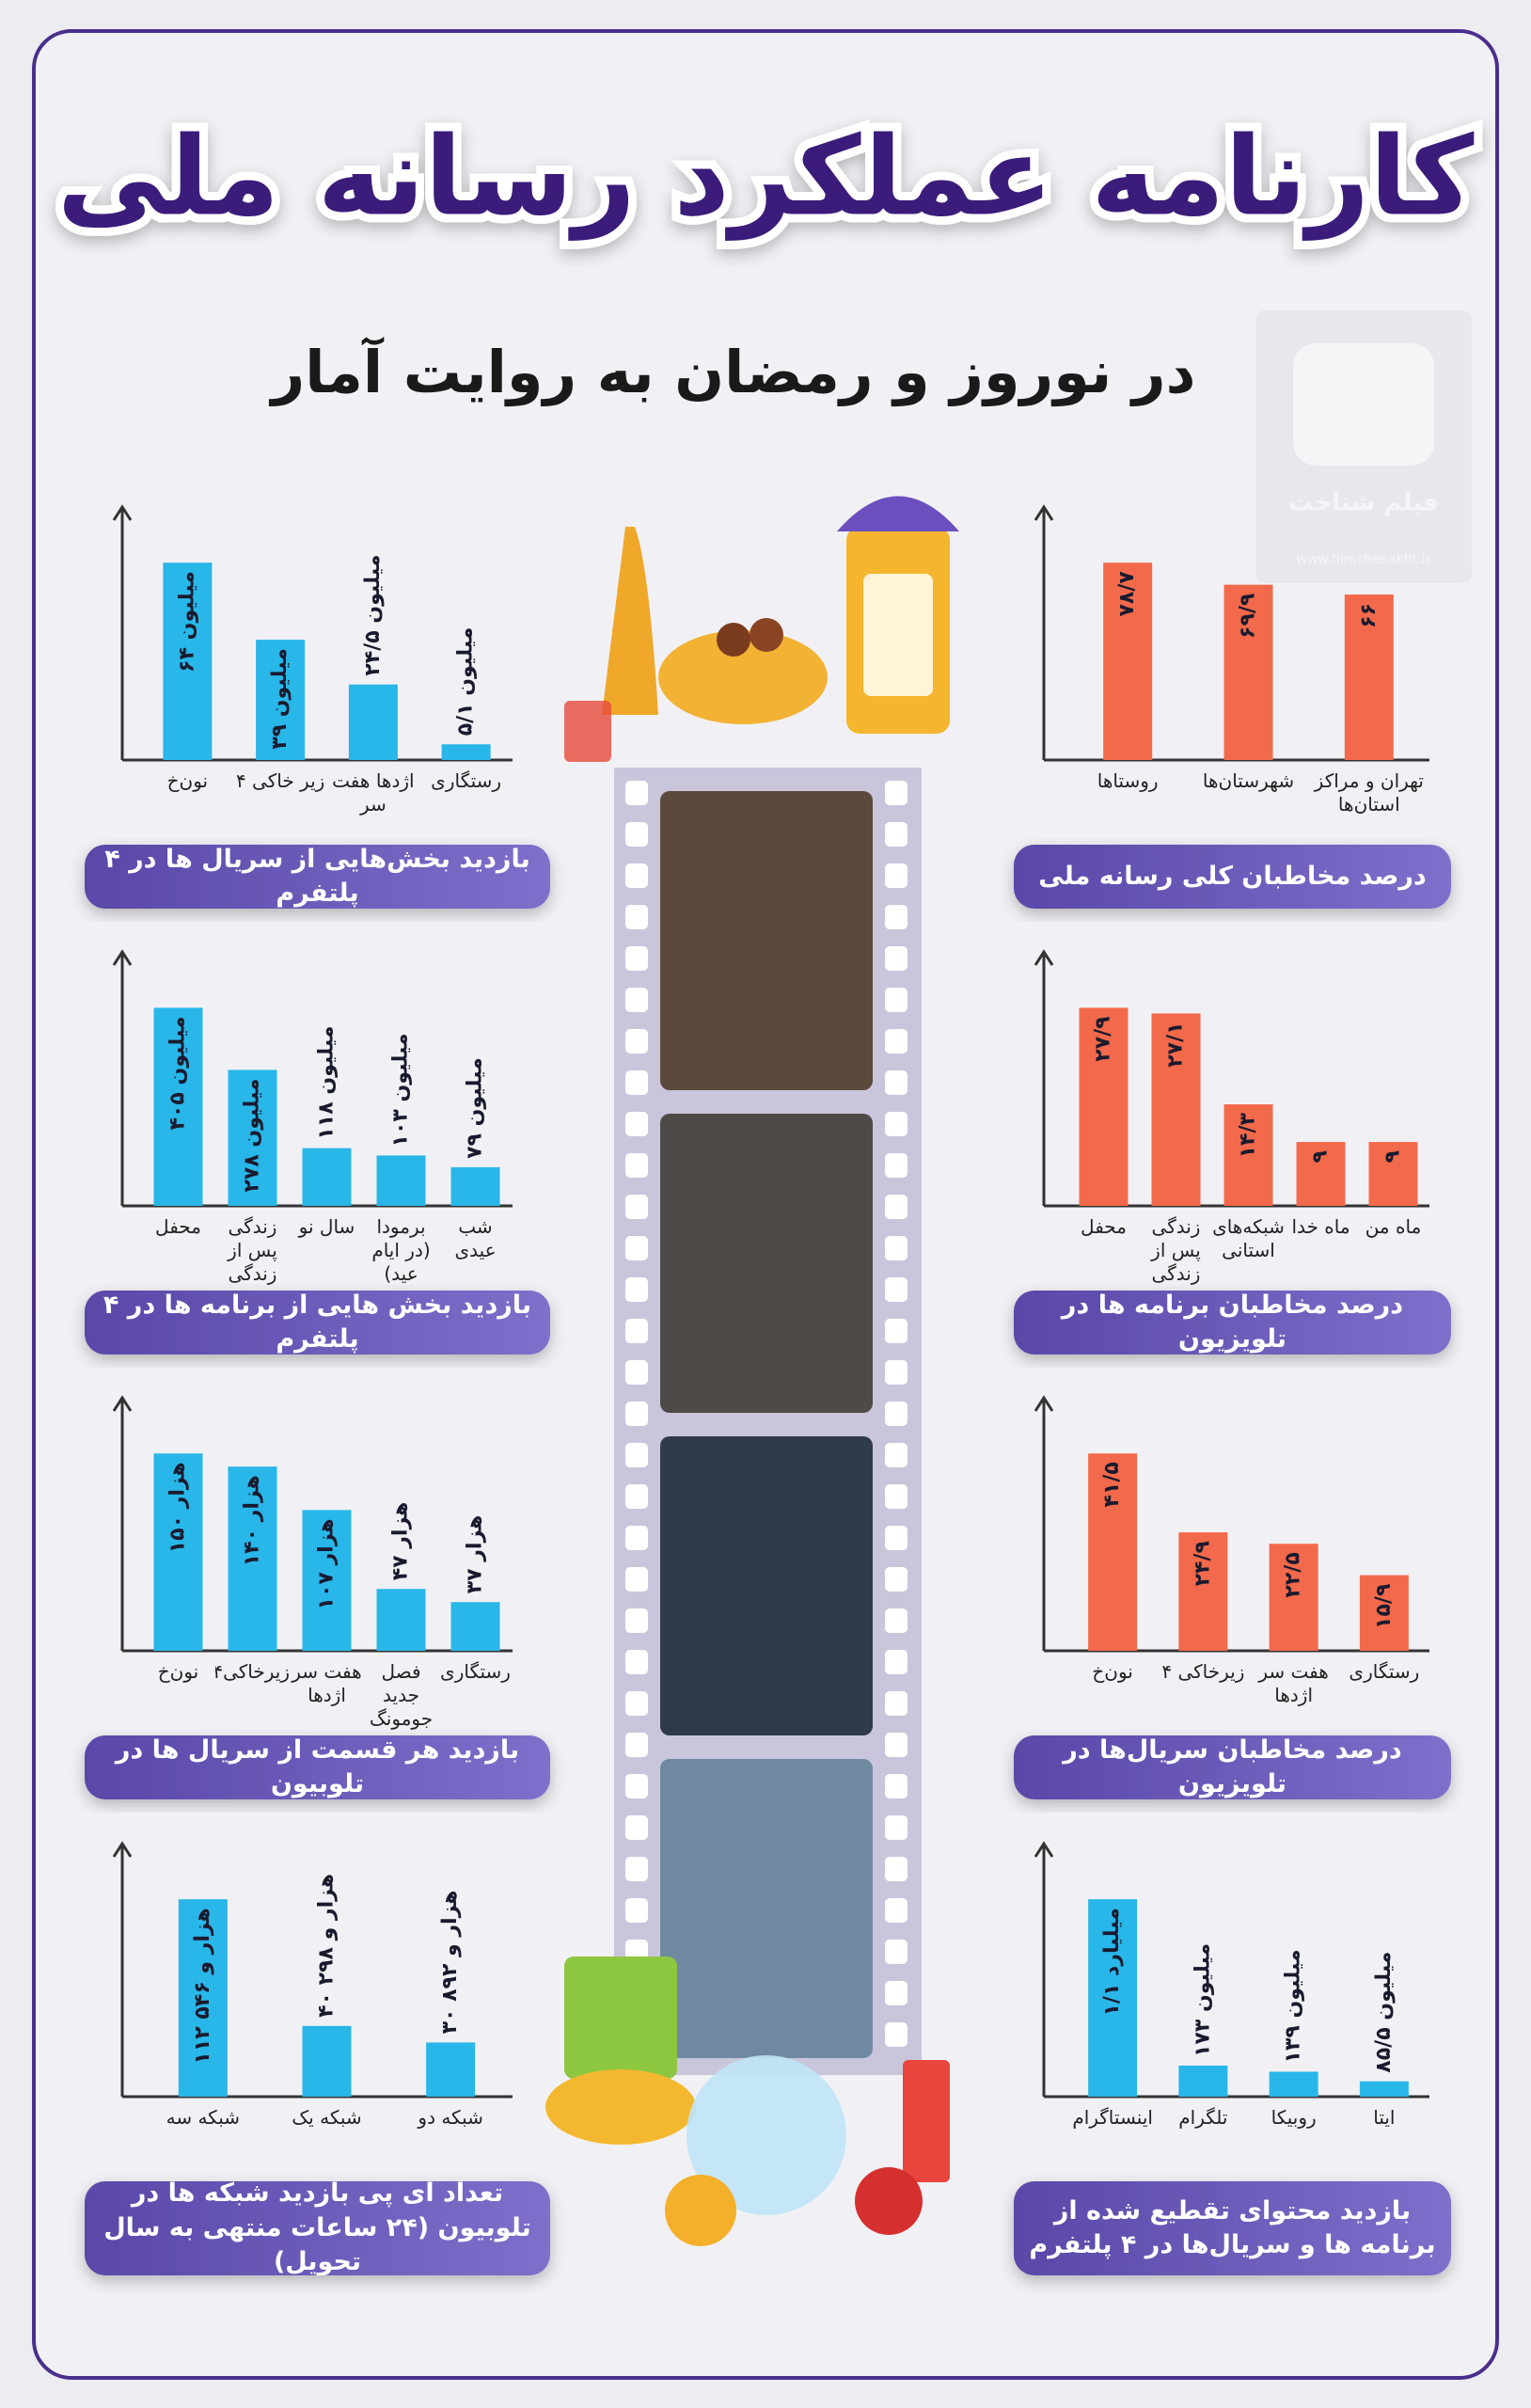 The width and height of the screenshot is (1531, 2408). What do you see at coordinates (327, 1683) in the screenshot?
I see `x-tick-label: هفت سر اژدها` at bounding box center [327, 1683].